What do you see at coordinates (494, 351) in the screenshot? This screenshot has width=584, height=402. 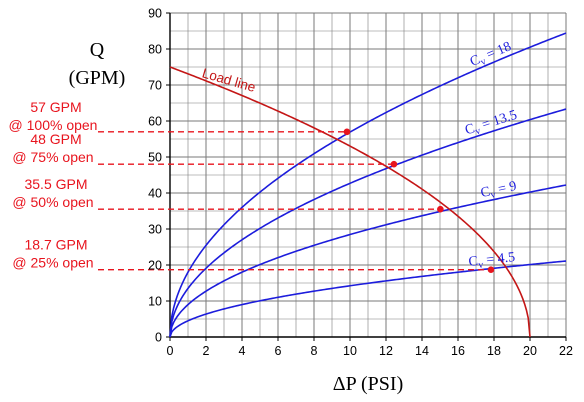 I see `x-tick-label: 18` at bounding box center [494, 351].